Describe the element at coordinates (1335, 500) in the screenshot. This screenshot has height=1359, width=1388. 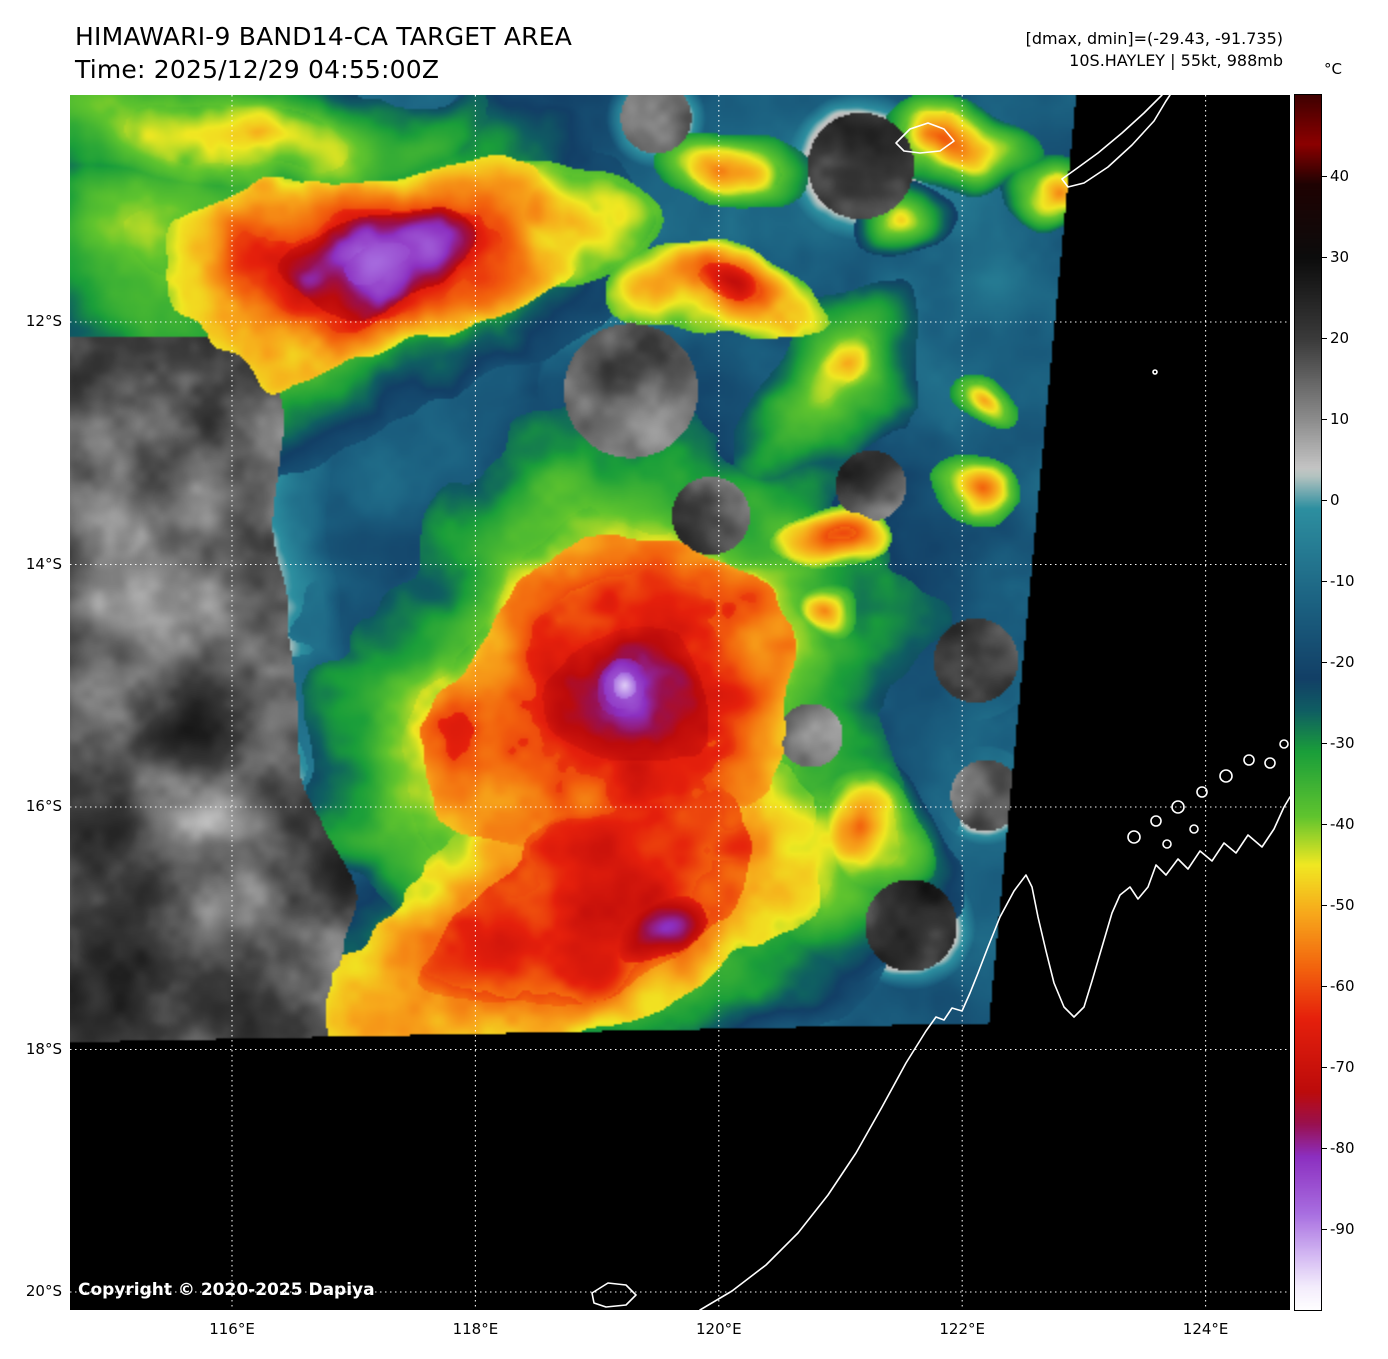
I see `colorbar-tick-label: 0` at that location.